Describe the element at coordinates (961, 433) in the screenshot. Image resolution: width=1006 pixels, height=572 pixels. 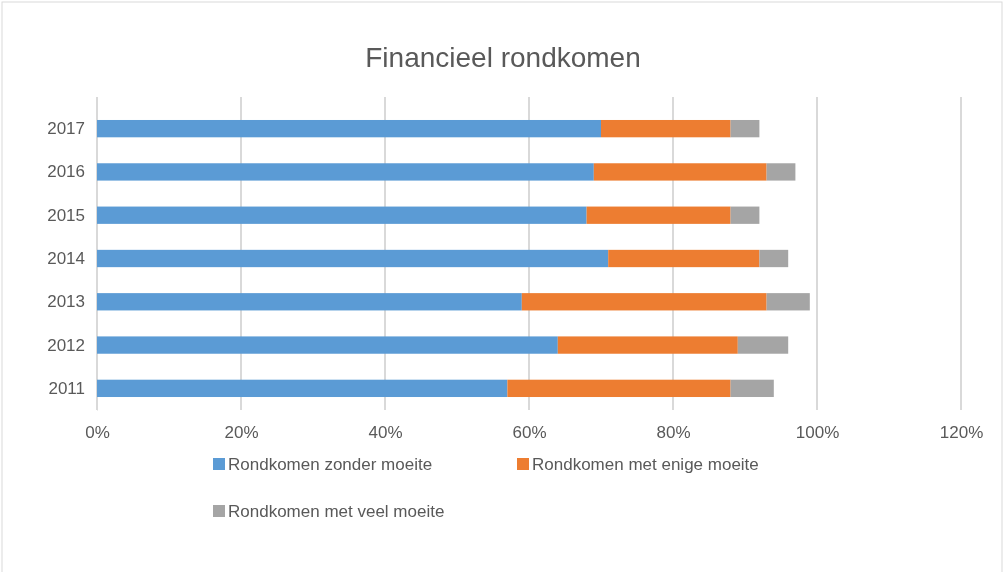
I see `x-tick-label: 120%` at that location.